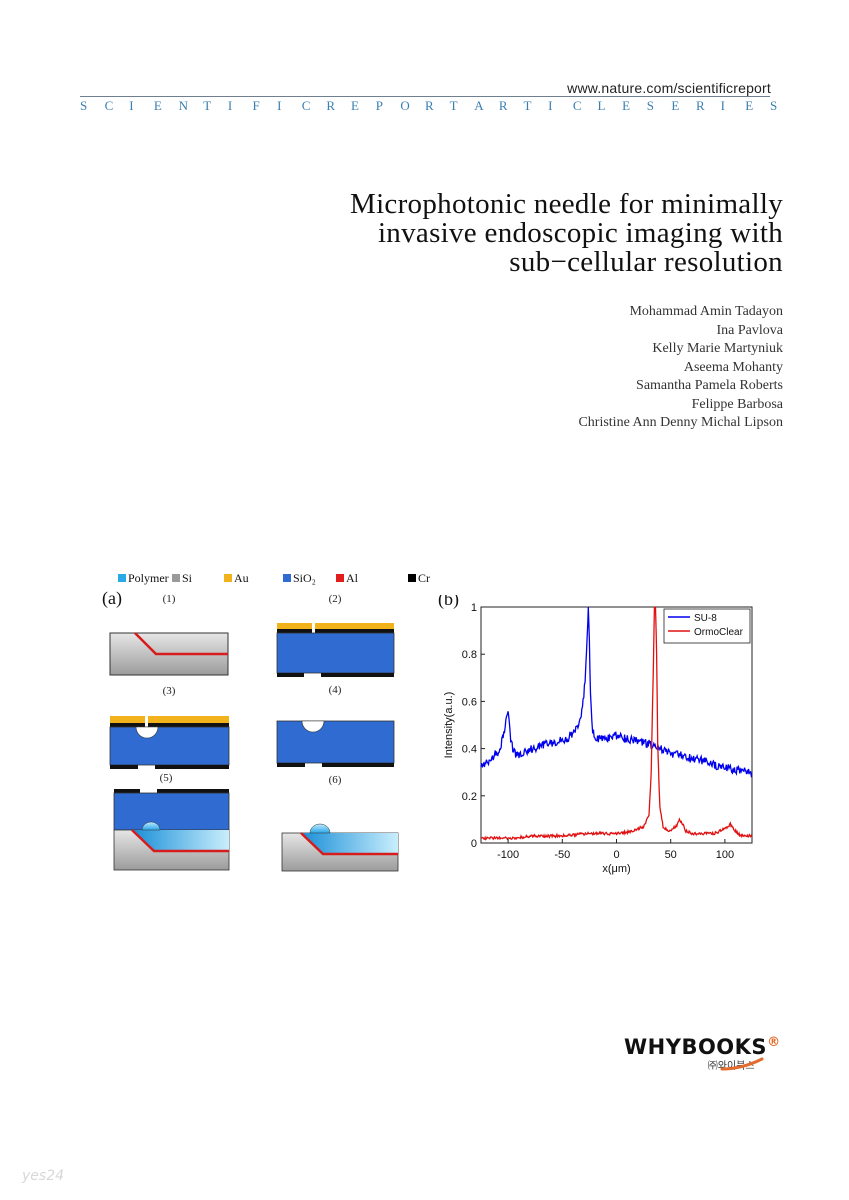 The width and height of the screenshot is (849, 1200). I want to click on legend-label: SiO₂, so click(304, 578).